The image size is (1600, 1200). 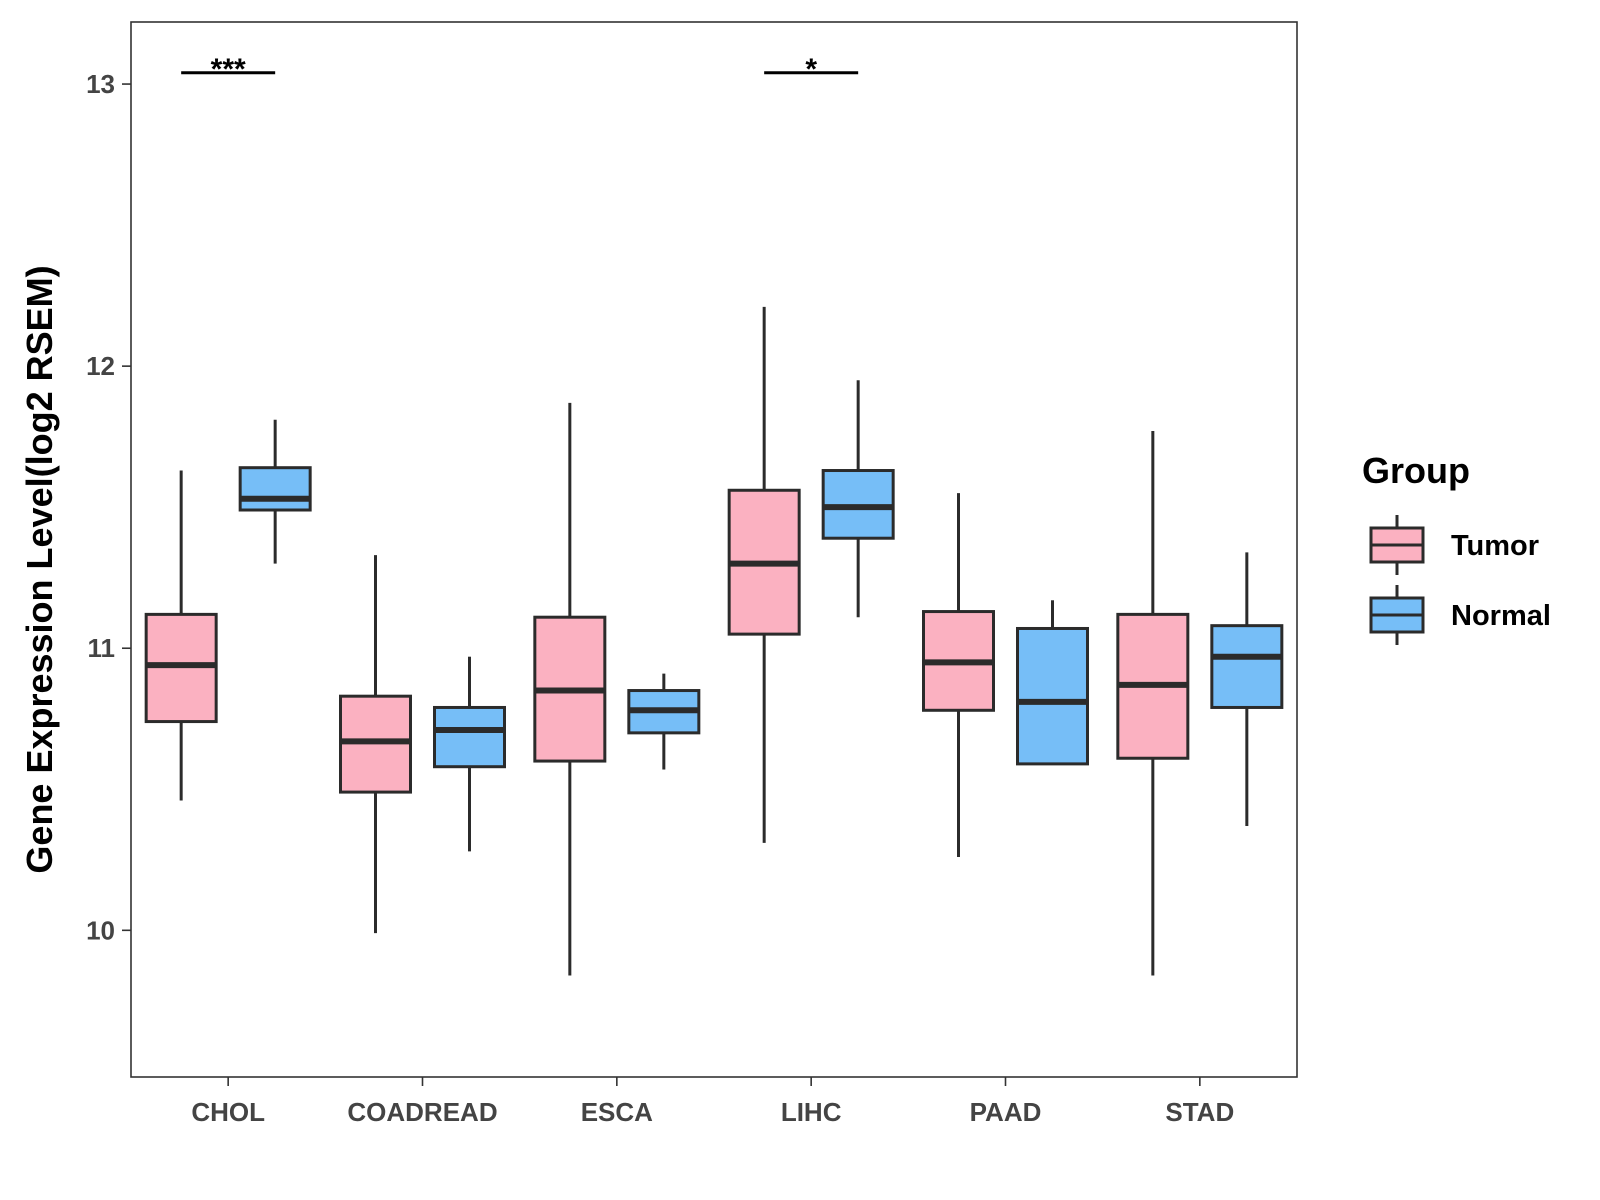 I want to click on x-tick-label-esca: ESCA, so click(x=617, y=1112).